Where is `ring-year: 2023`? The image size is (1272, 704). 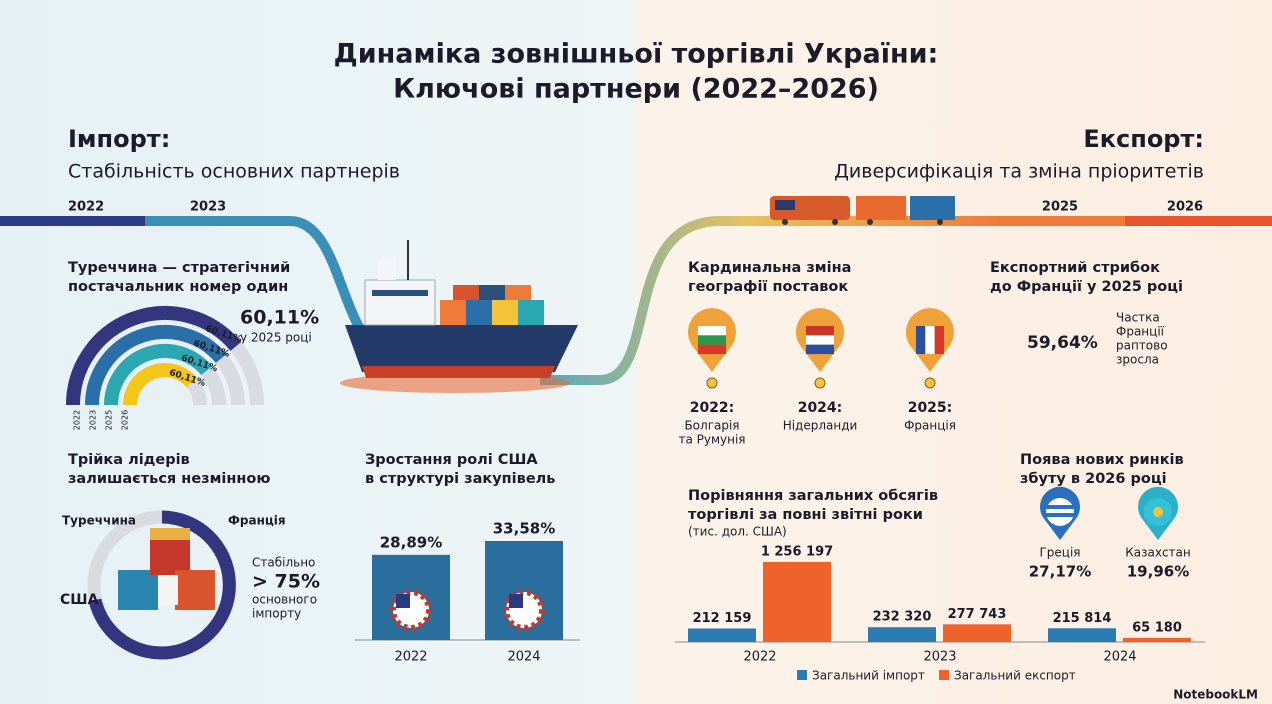 ring-year: 2023 is located at coordinates (93, 420).